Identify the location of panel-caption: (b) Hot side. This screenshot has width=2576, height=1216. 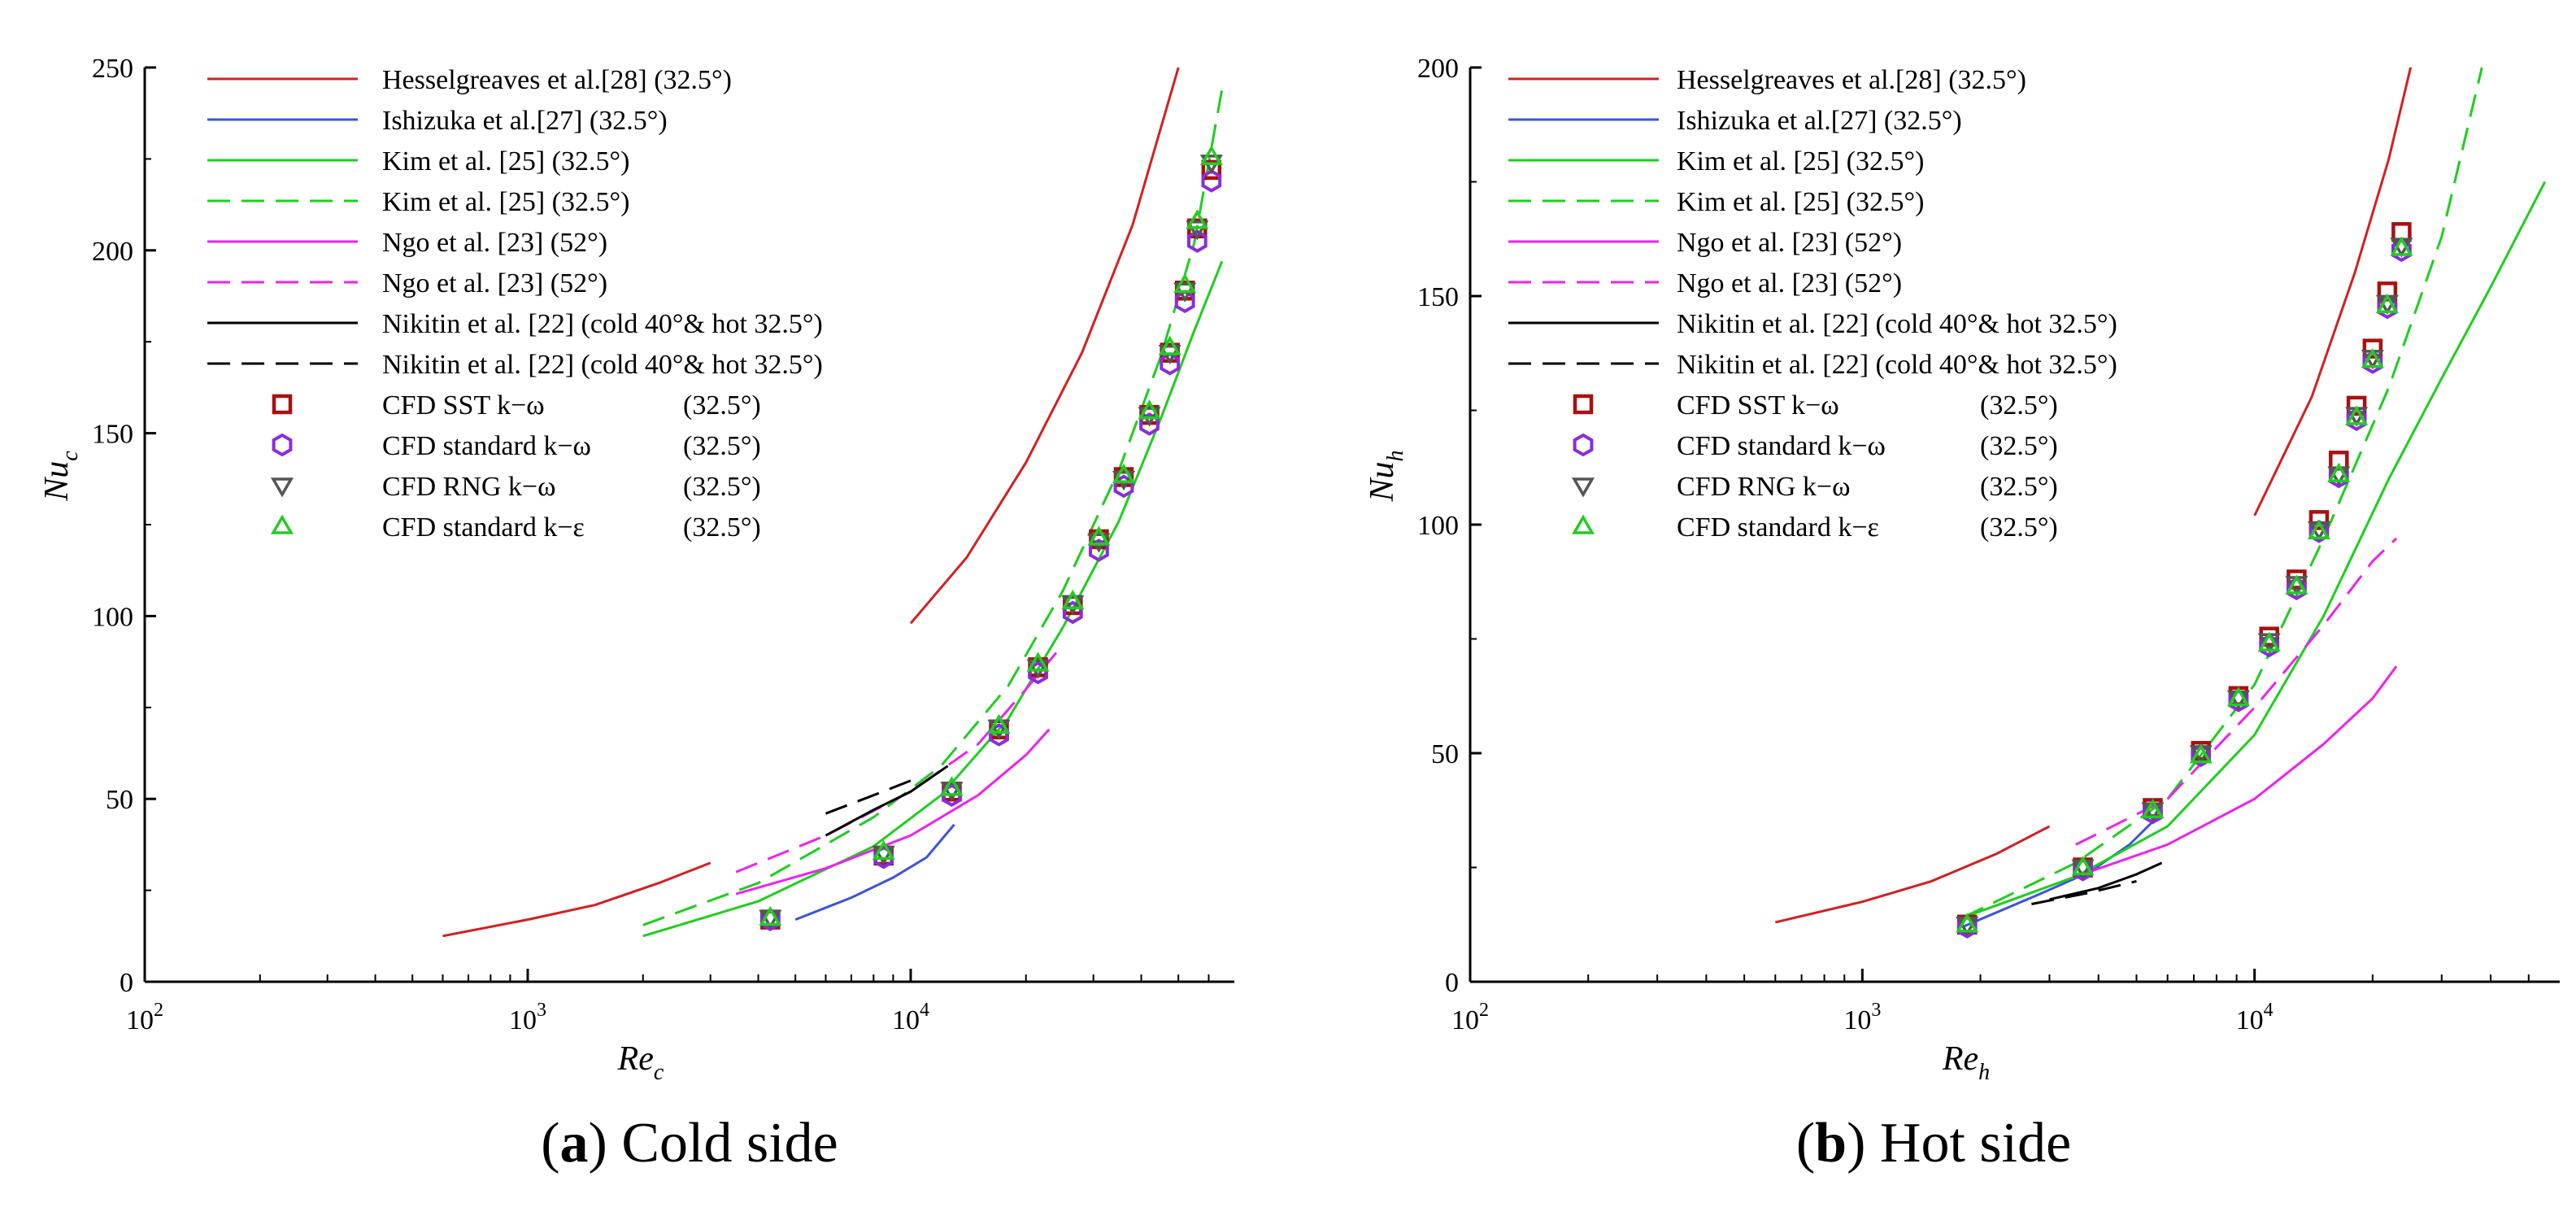
(1934, 1143).